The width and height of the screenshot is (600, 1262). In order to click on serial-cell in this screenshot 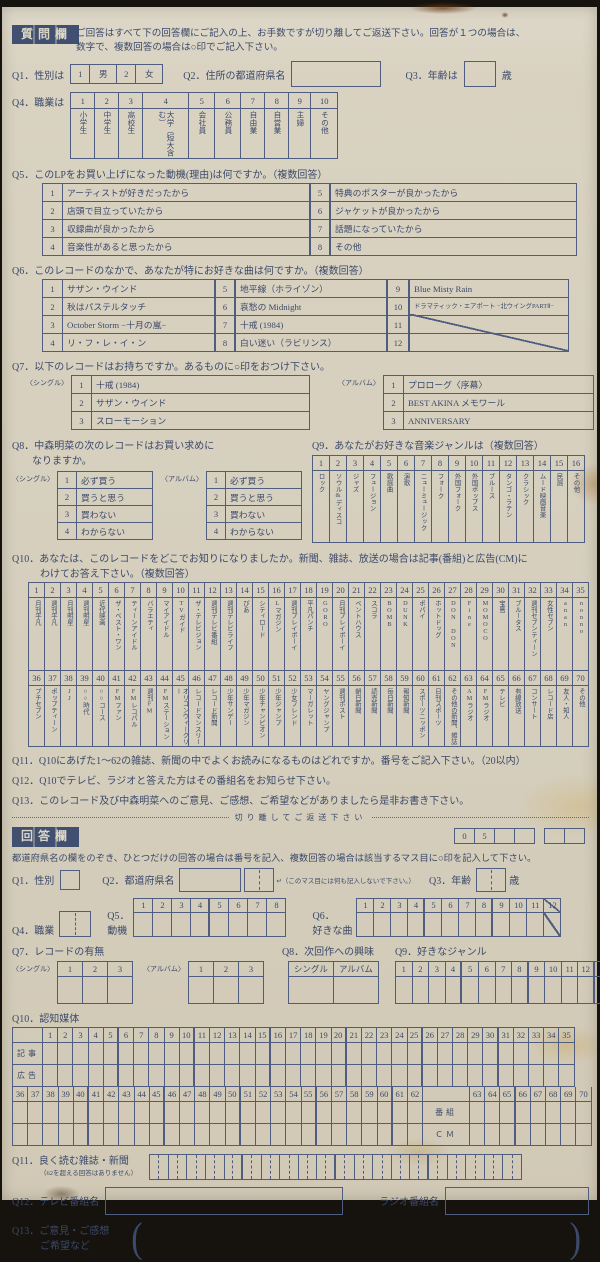, I will do `click(505, 837)`.